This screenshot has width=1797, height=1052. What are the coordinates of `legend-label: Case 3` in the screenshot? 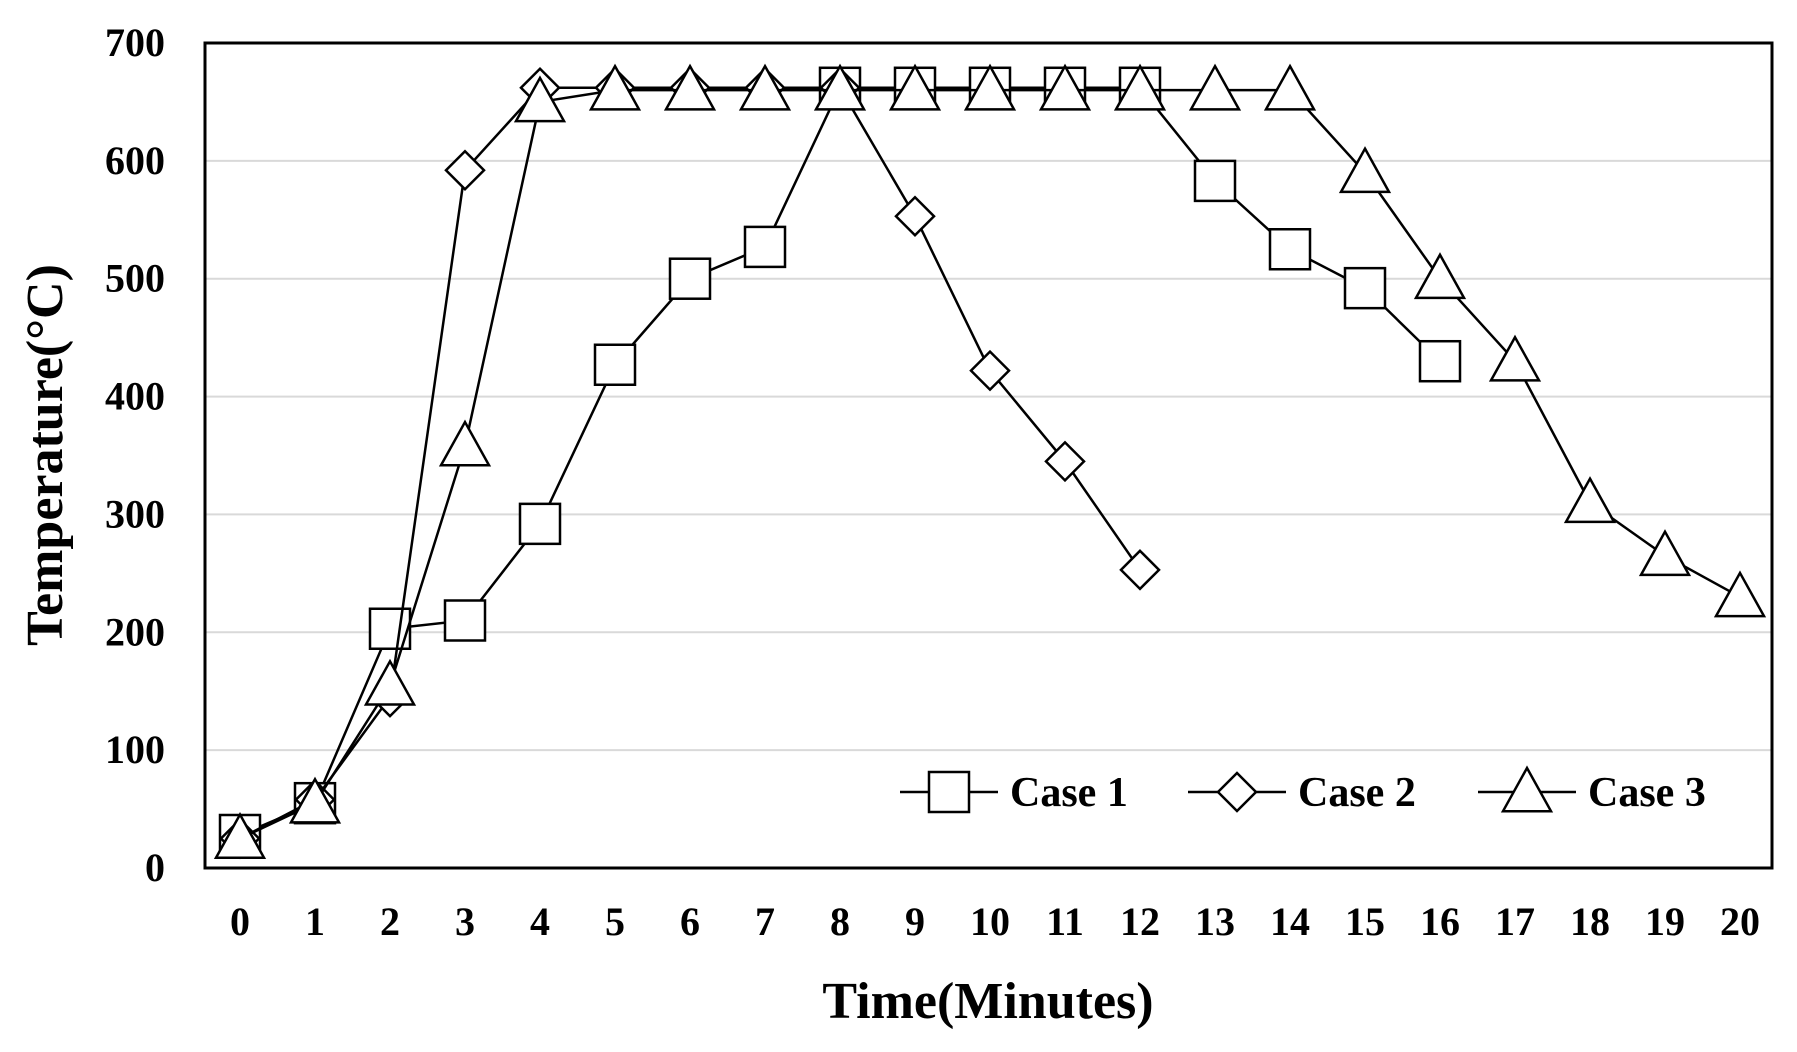 It's located at (1647, 793).